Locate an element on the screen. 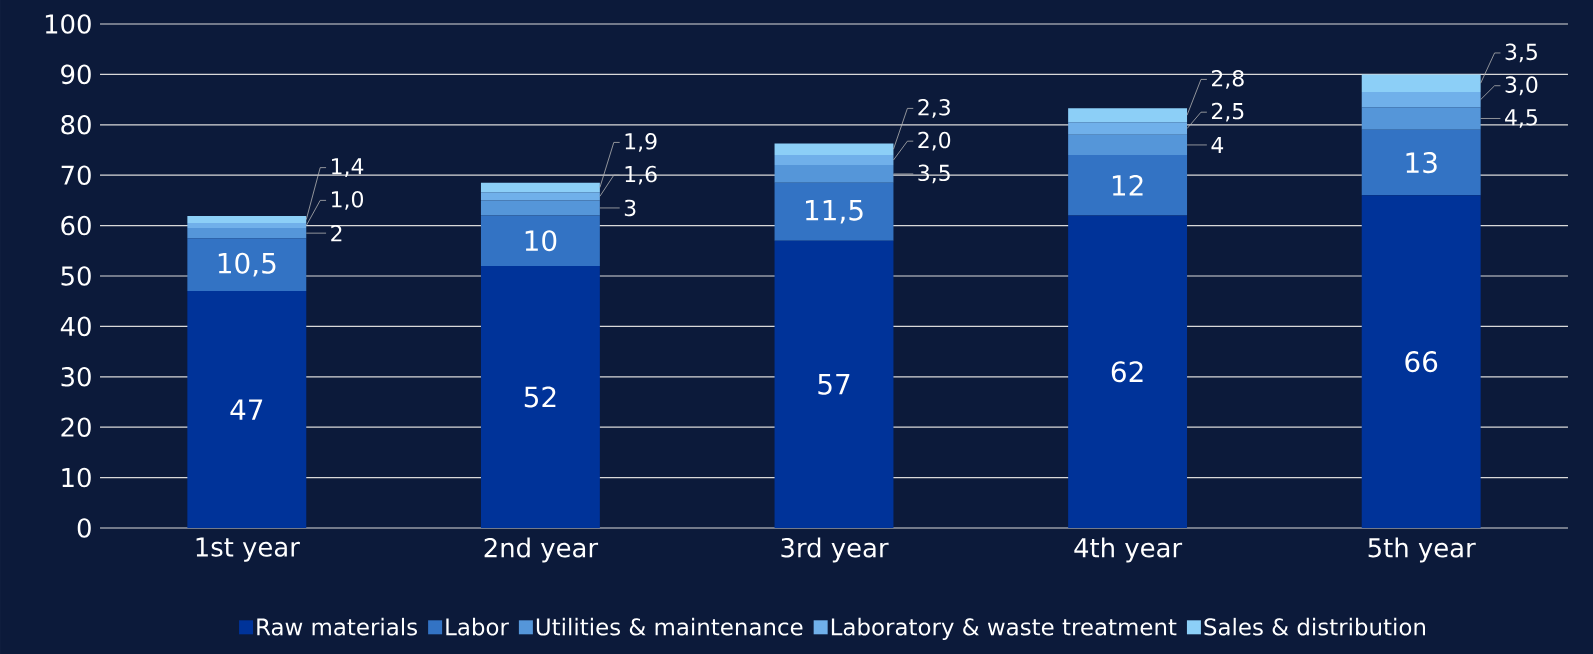 This screenshot has width=1593, height=654. x-tick-label: 4th year is located at coordinates (1128, 550).